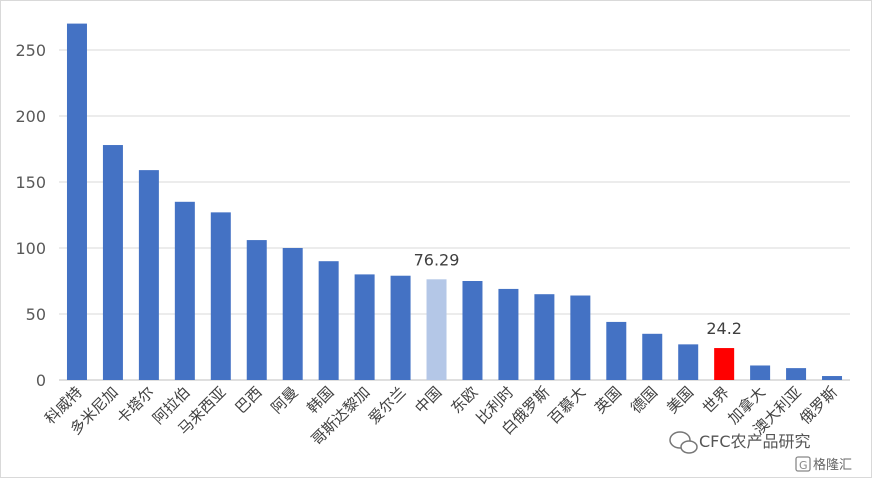 The height and width of the screenshot is (479, 872). Describe the element at coordinates (30, 248) in the screenshot. I see `y-tick-label: 100` at that location.